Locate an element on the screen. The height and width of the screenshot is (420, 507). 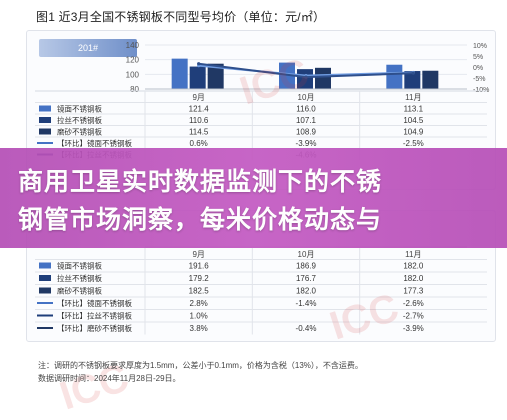
data-label: 104.9 is located at coordinates (413, 132).